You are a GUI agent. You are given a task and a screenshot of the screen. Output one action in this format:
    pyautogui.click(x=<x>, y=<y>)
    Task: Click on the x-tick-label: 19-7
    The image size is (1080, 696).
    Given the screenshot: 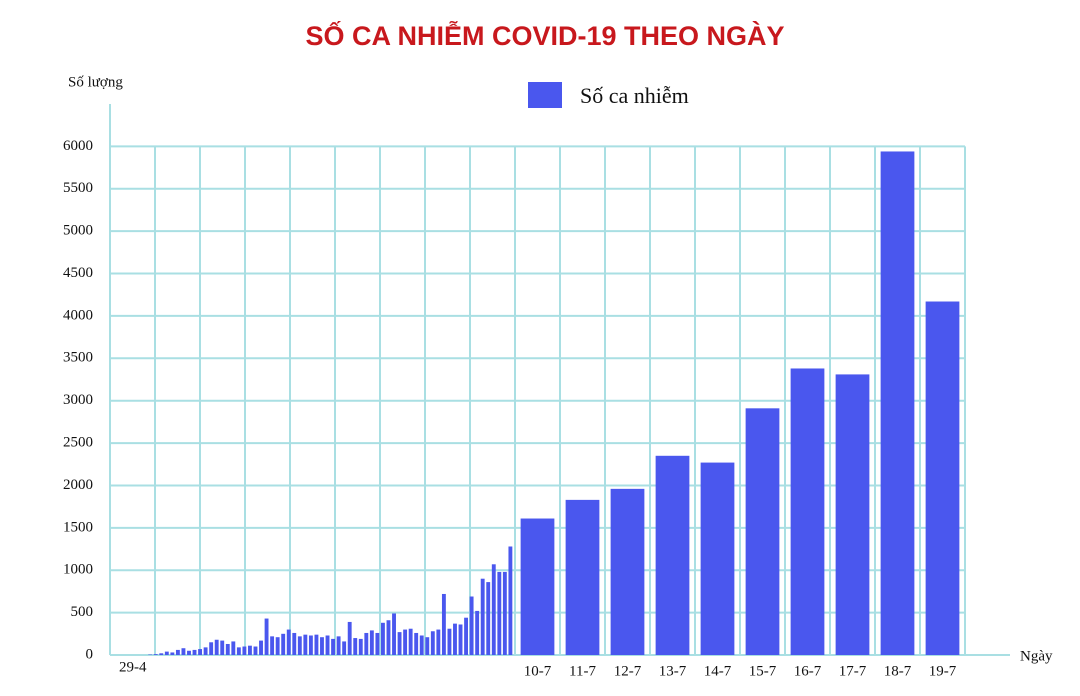 What is the action you would take?
    pyautogui.click(x=943, y=671)
    